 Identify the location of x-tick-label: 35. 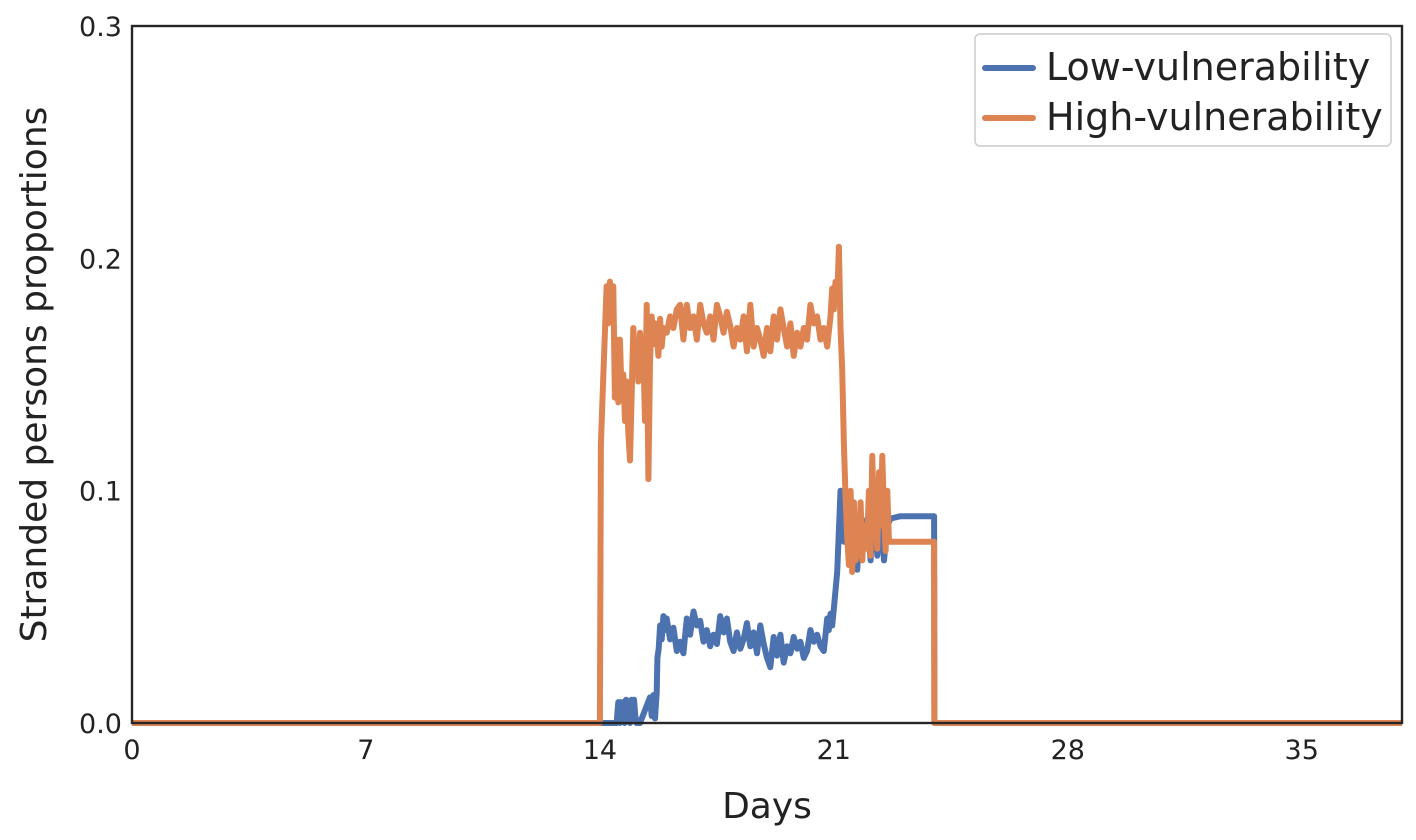
(1302, 750).